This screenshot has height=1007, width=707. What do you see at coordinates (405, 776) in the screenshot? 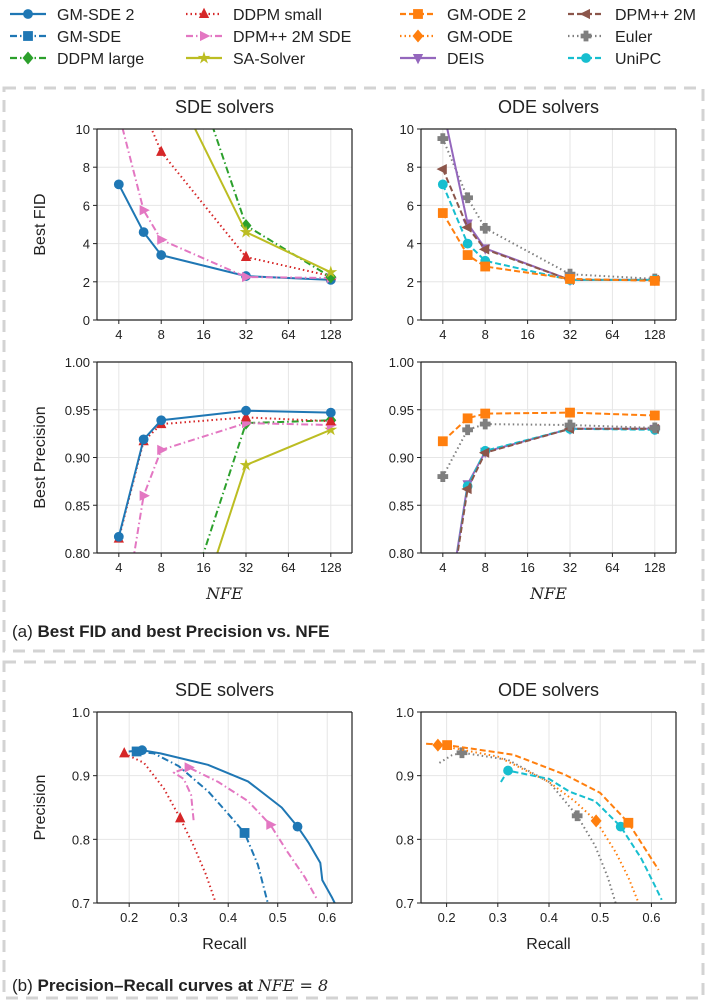
I see `y-tick-label: 0.9` at bounding box center [405, 776].